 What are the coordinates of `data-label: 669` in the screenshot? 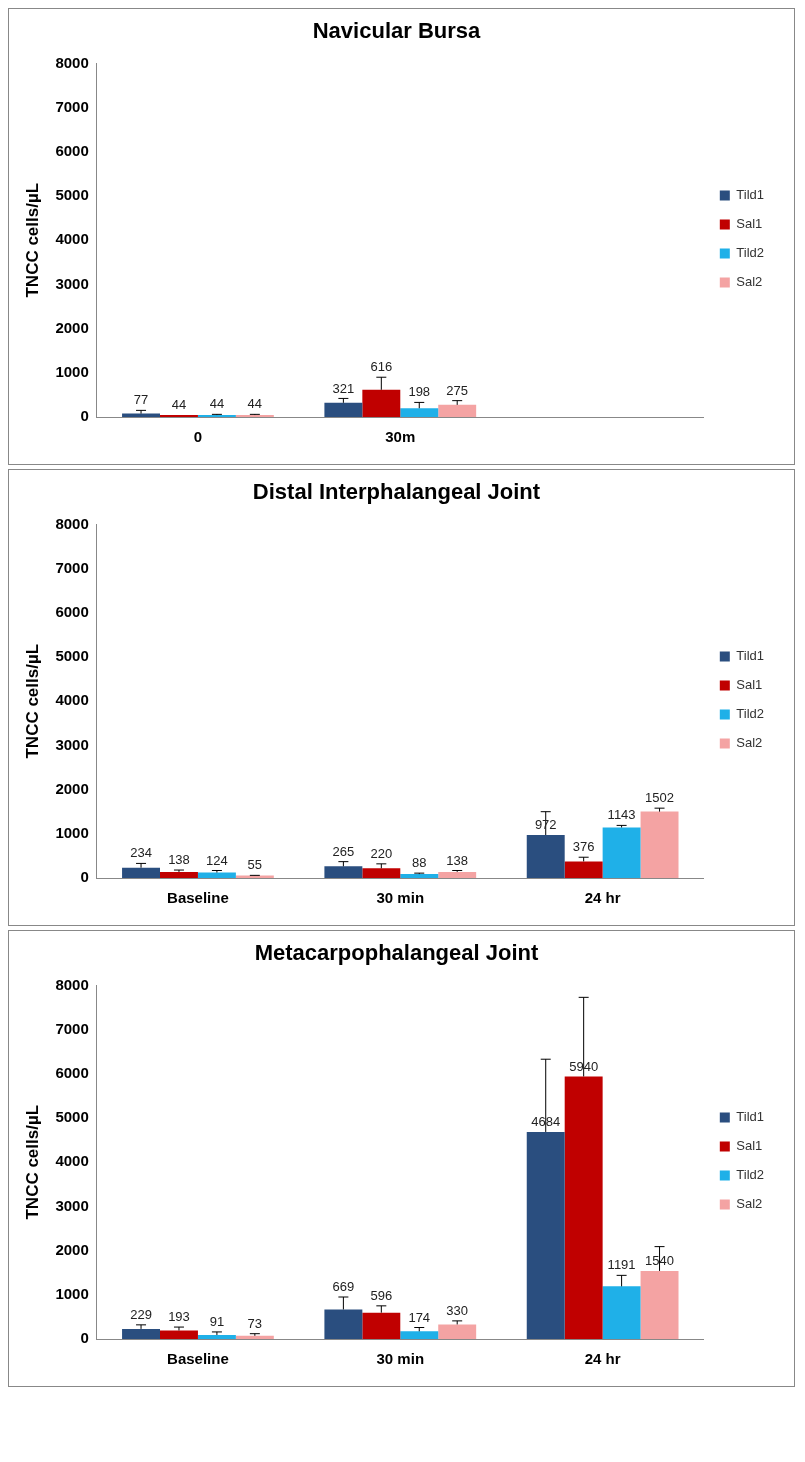 It's located at (343, 1287).